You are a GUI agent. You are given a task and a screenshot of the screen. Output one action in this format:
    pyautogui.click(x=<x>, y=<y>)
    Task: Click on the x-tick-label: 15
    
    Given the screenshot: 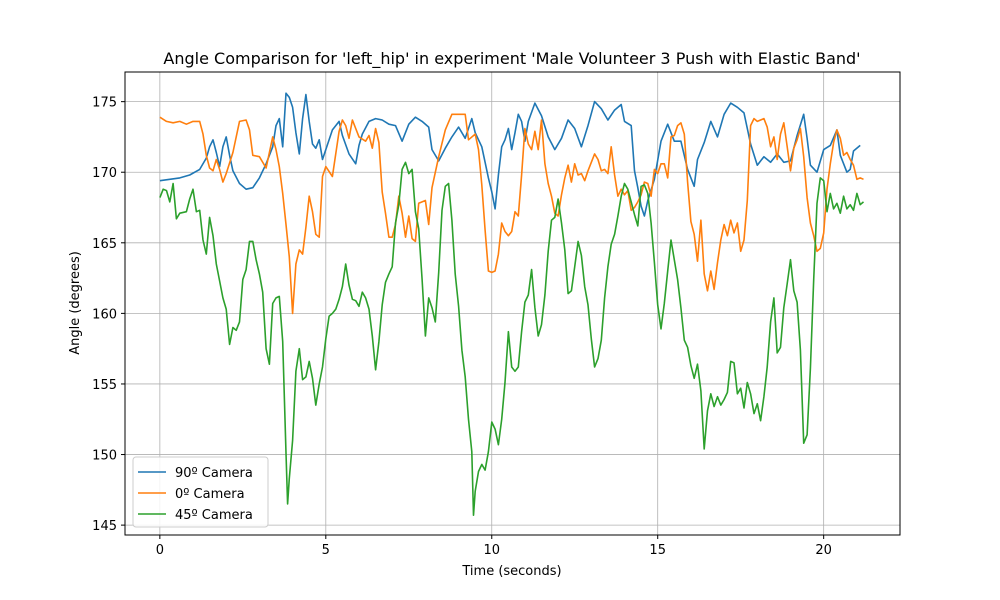 What is the action you would take?
    pyautogui.click(x=657, y=550)
    